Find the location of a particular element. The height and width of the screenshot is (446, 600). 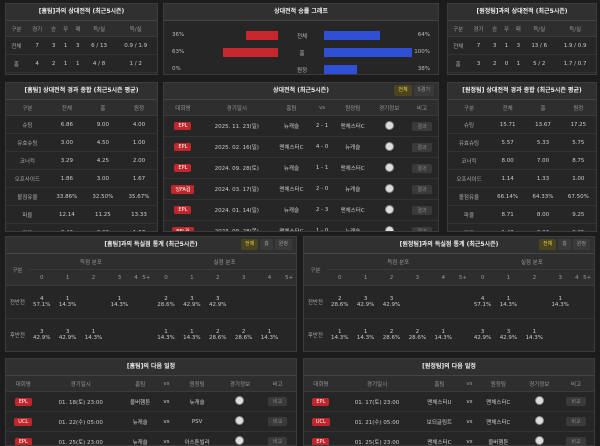

panel-title: [홈팀]의 다음 일정 is located at coordinates (151, 367).